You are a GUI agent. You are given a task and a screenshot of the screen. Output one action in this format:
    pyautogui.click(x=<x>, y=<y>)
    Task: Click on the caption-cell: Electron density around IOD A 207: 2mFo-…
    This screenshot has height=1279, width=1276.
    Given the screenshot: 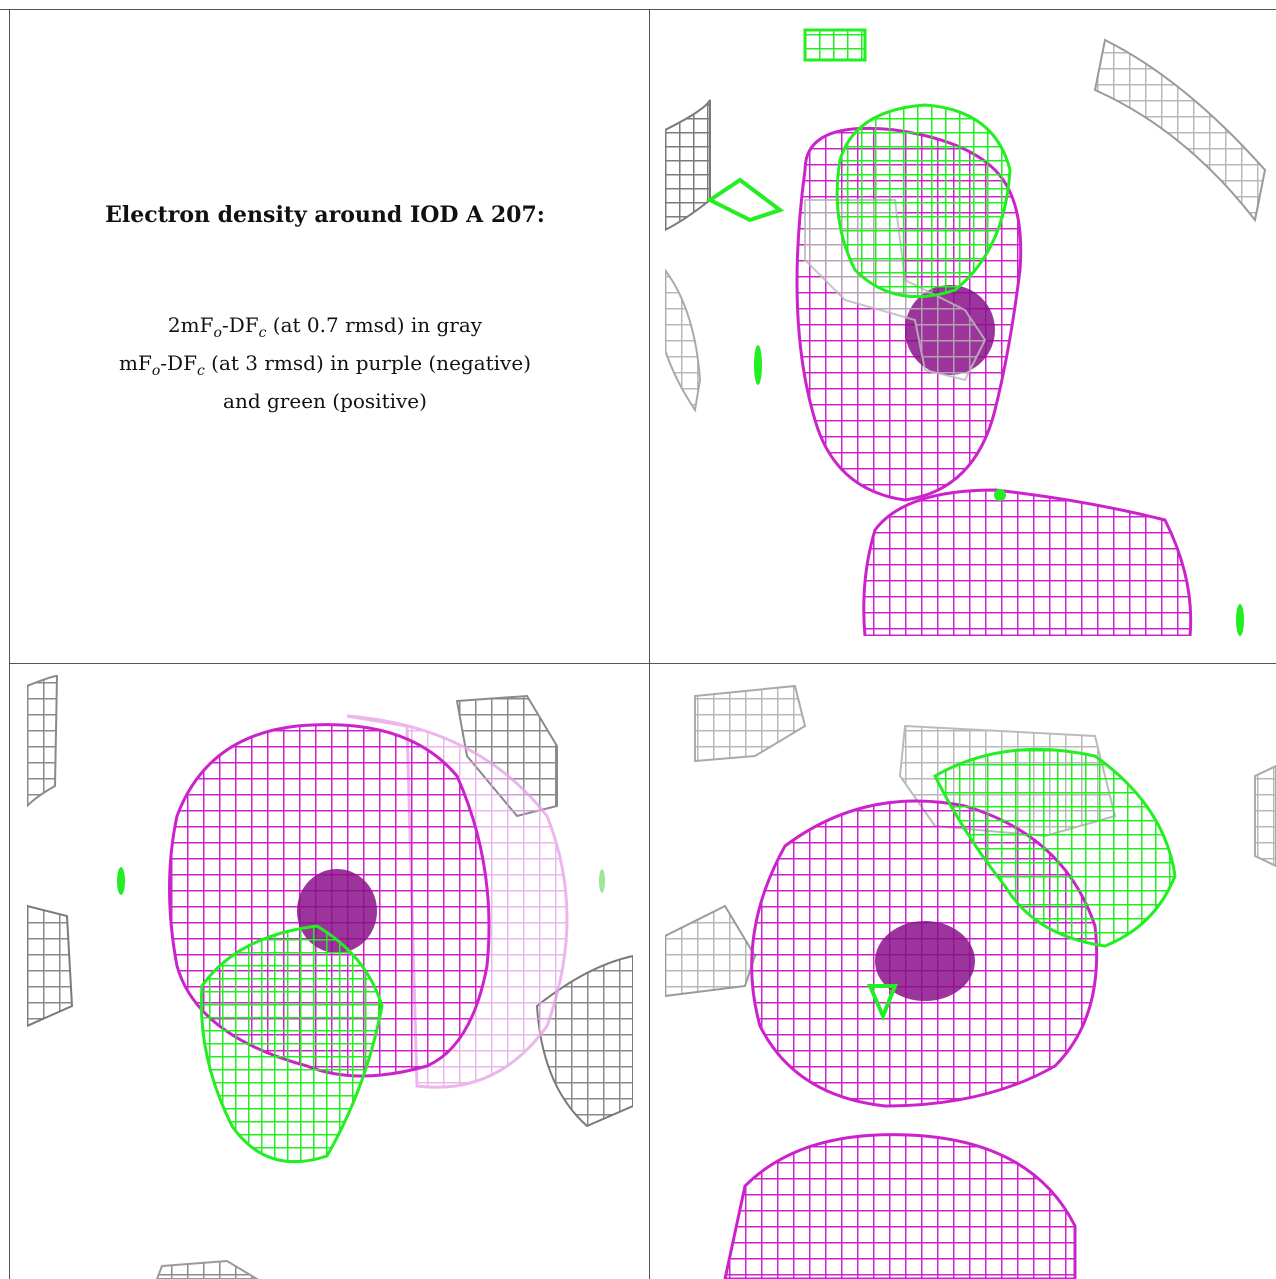 What is the action you would take?
    pyautogui.click(x=325, y=308)
    